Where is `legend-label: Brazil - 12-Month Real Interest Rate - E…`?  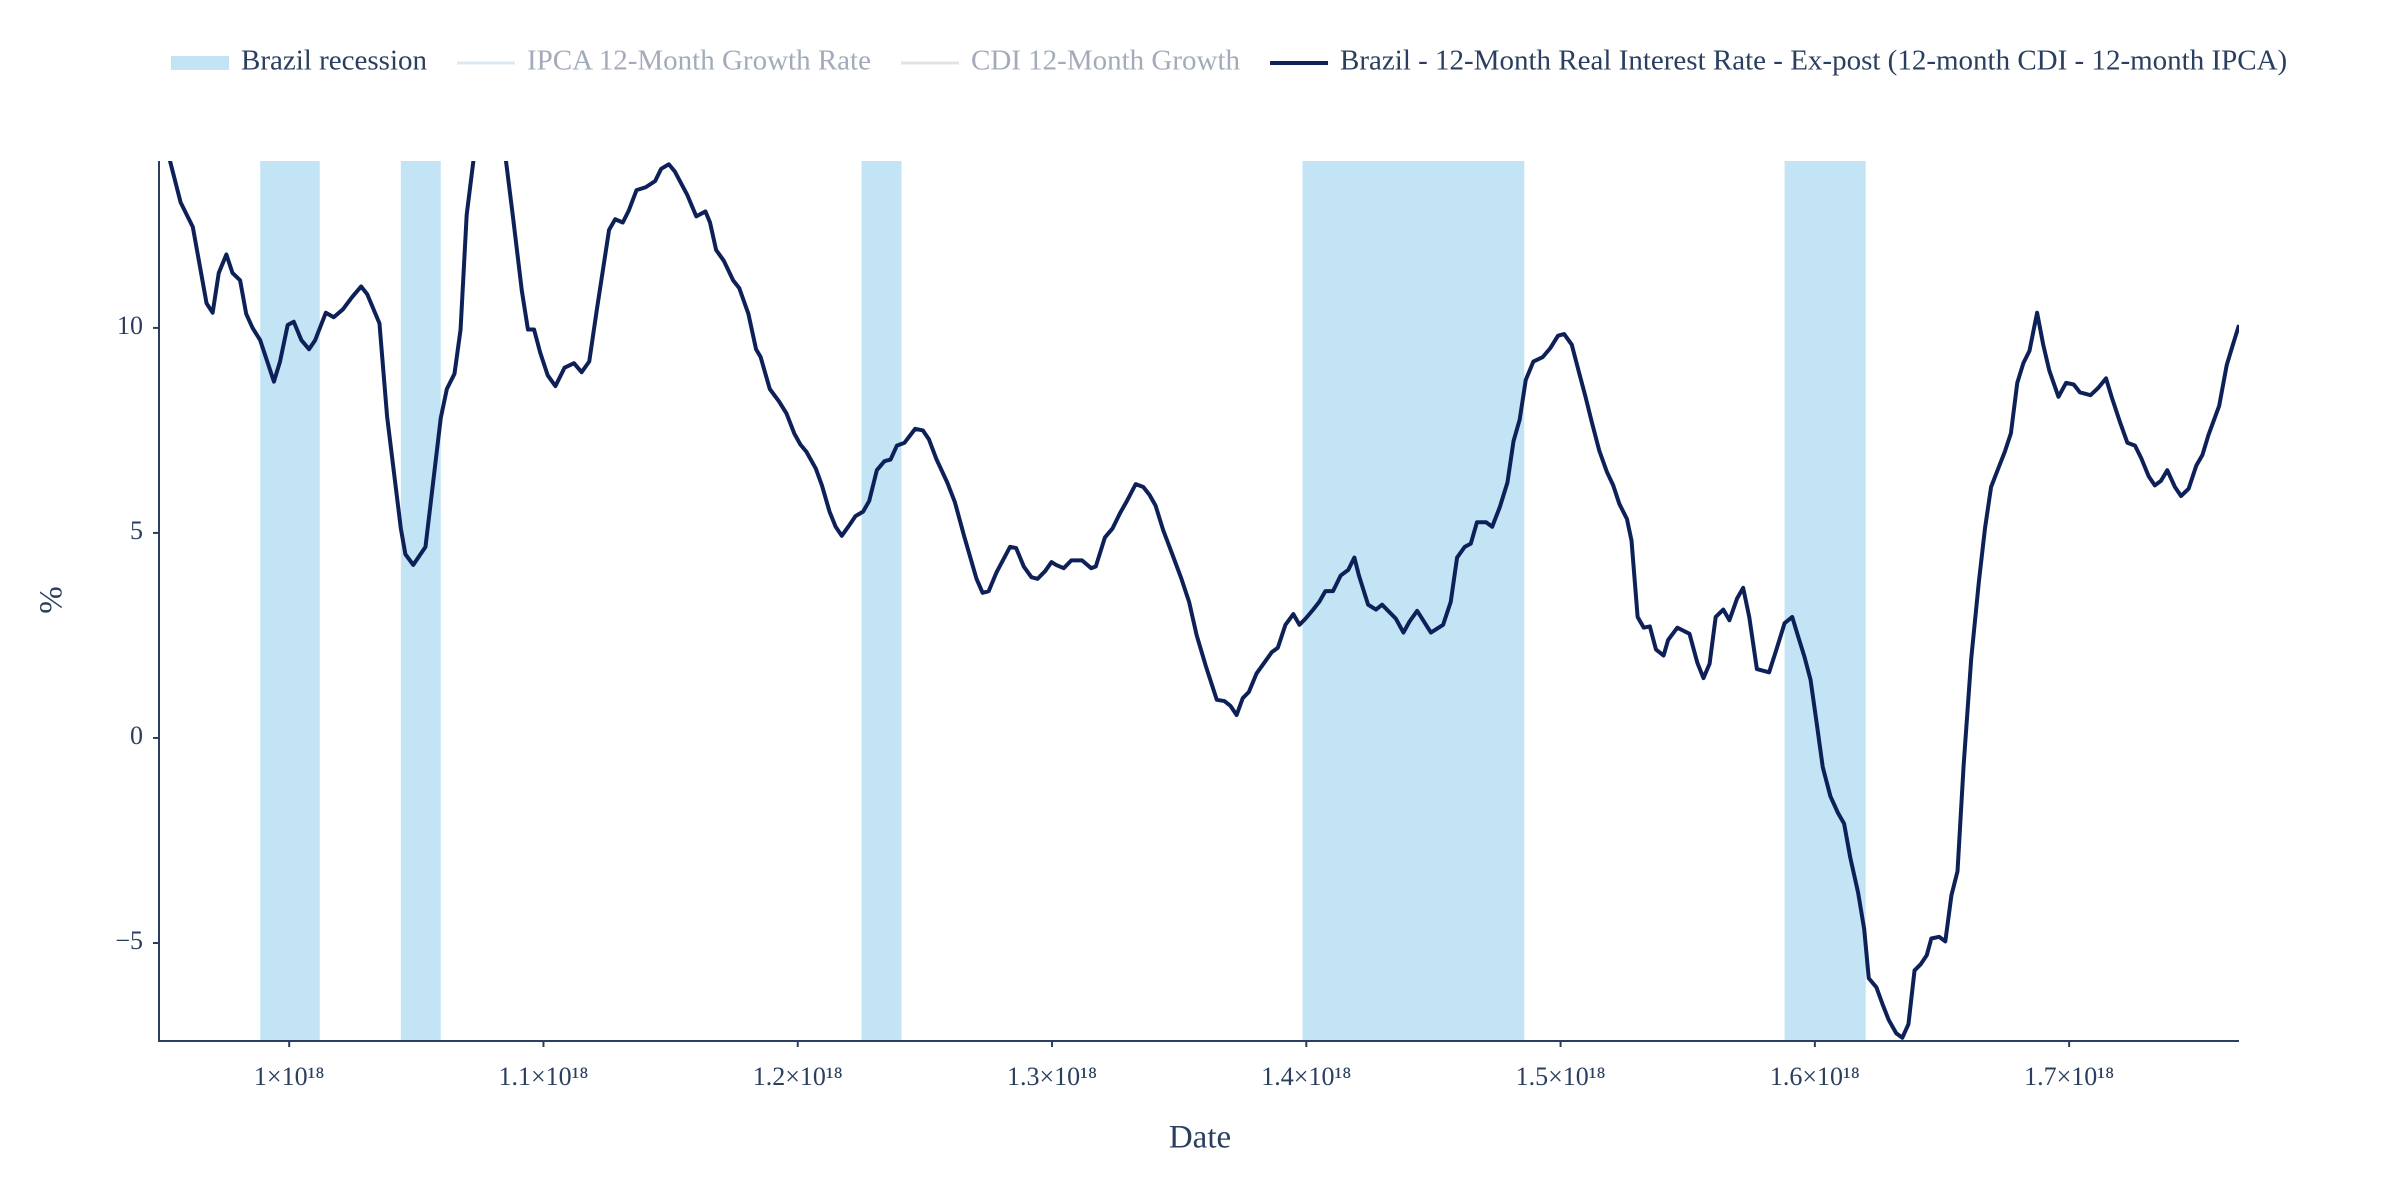 legend-label: Brazil - 12-Month Real Interest Rate - E… is located at coordinates (1813, 61).